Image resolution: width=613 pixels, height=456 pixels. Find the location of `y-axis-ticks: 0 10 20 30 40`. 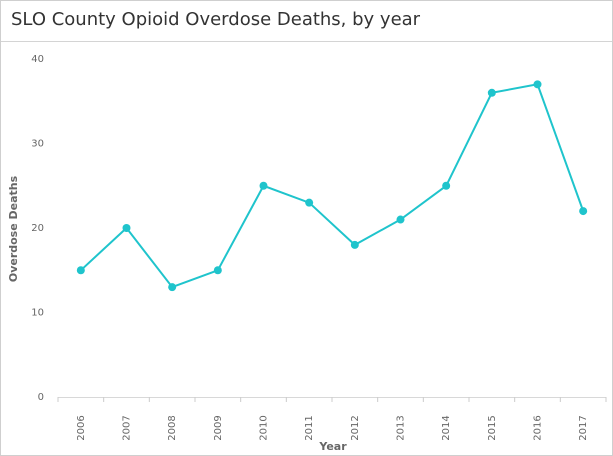

y-axis-ticks: 0 10 20 30 40 is located at coordinates (37, 228).